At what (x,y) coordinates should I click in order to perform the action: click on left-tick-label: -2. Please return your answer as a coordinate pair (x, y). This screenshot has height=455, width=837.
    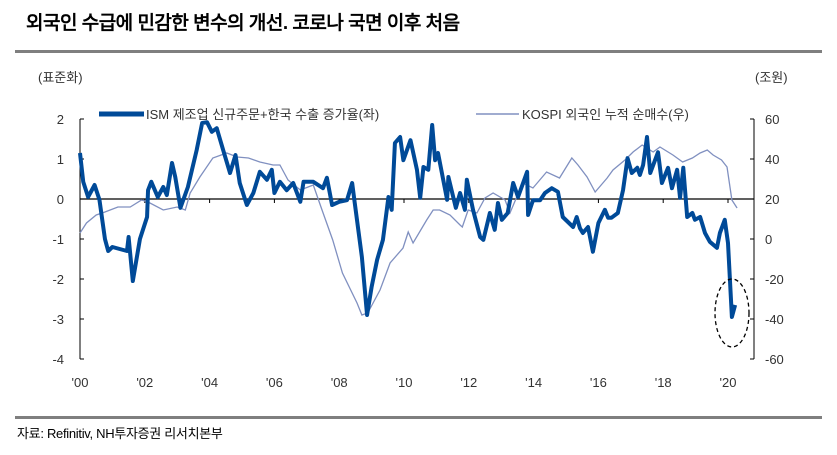
    Looking at the image, I should click on (58, 279).